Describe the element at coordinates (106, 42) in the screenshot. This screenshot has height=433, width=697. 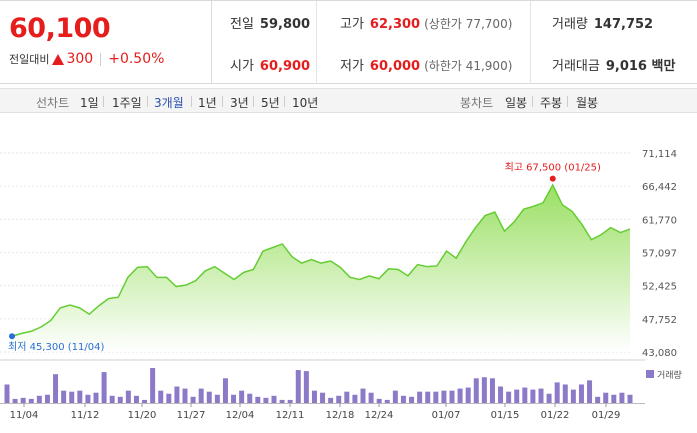
I see `price-box: 60,100 전일대비 300 +0.50%` at that location.